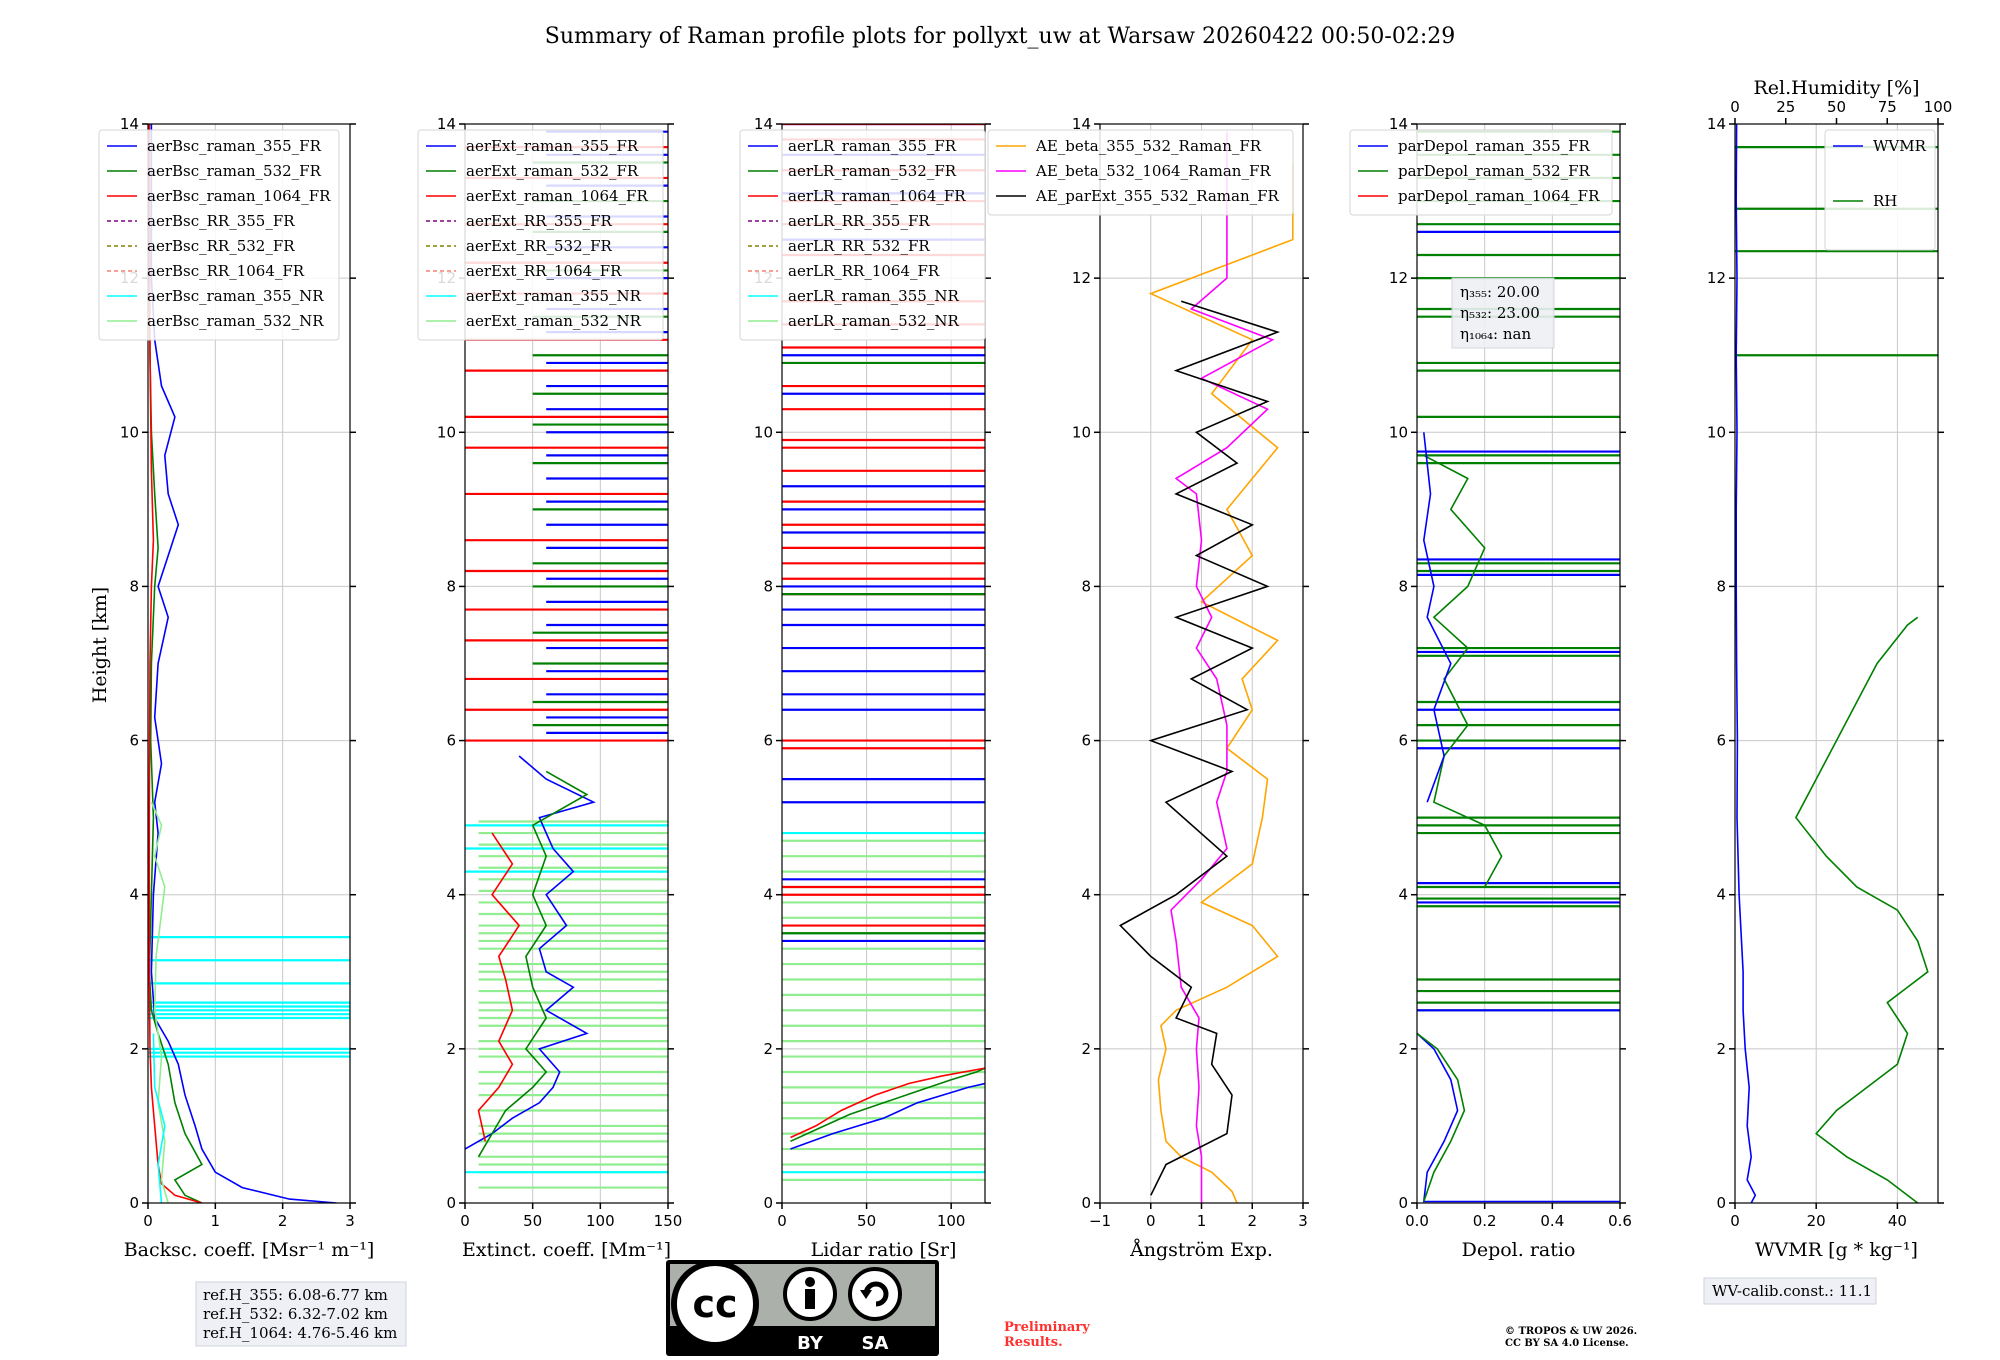  Describe the element at coordinates (1746, 663) in the screenshot. I see `series-line-WVMR` at that location.